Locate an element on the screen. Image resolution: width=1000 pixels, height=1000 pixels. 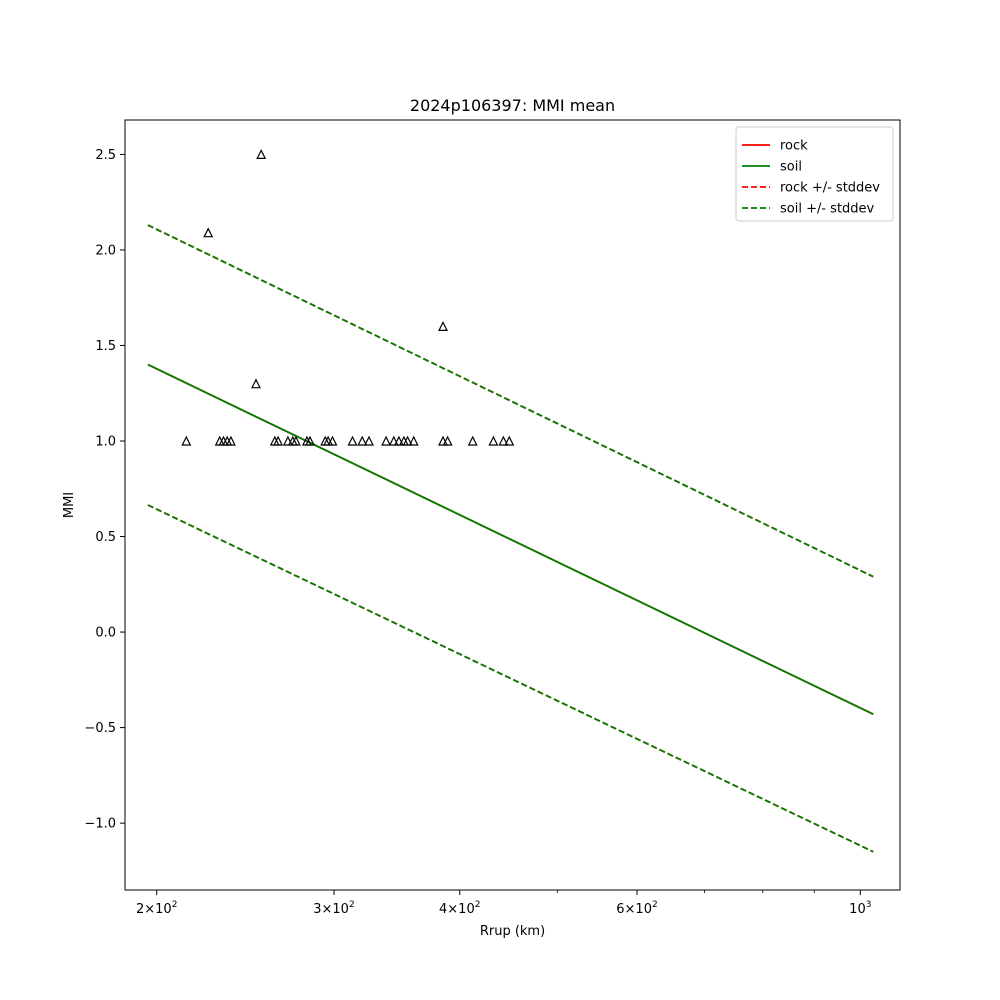
legend: rock soil rock +/- stddev soil +/- stddev is located at coordinates (814, 174).